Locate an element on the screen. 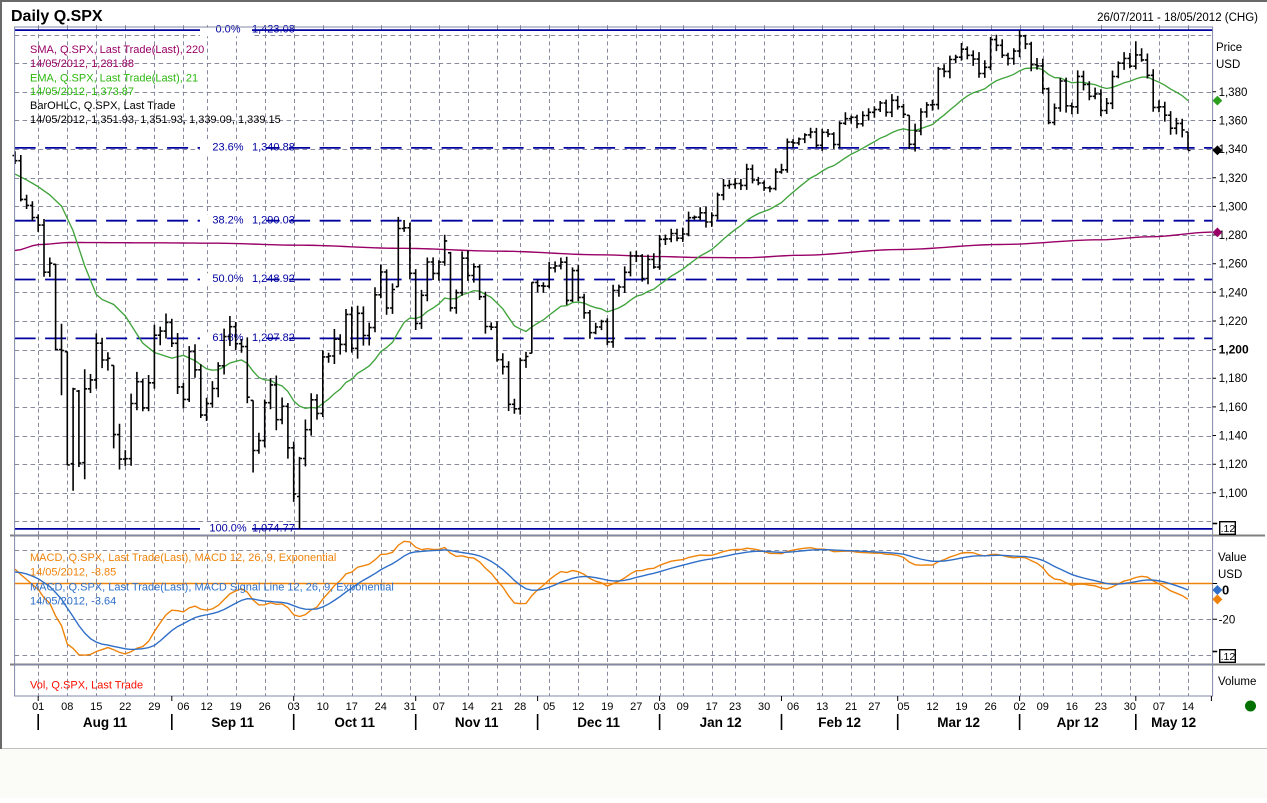 Image resolution: width=1267 pixels, height=803 pixels. svg-text: Apr 12 is located at coordinates (1078, 722).